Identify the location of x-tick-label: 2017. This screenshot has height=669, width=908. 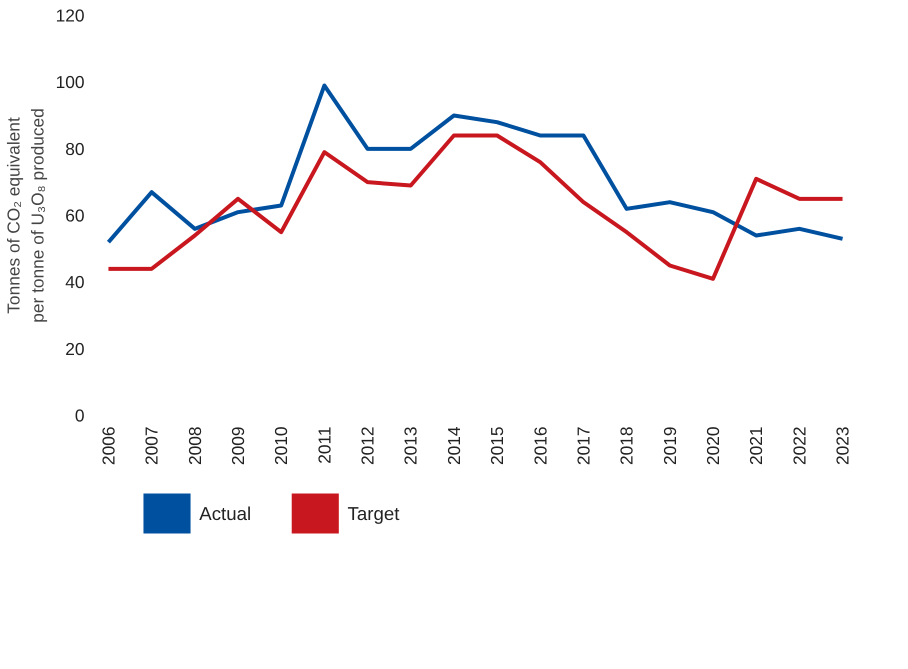
(583, 446).